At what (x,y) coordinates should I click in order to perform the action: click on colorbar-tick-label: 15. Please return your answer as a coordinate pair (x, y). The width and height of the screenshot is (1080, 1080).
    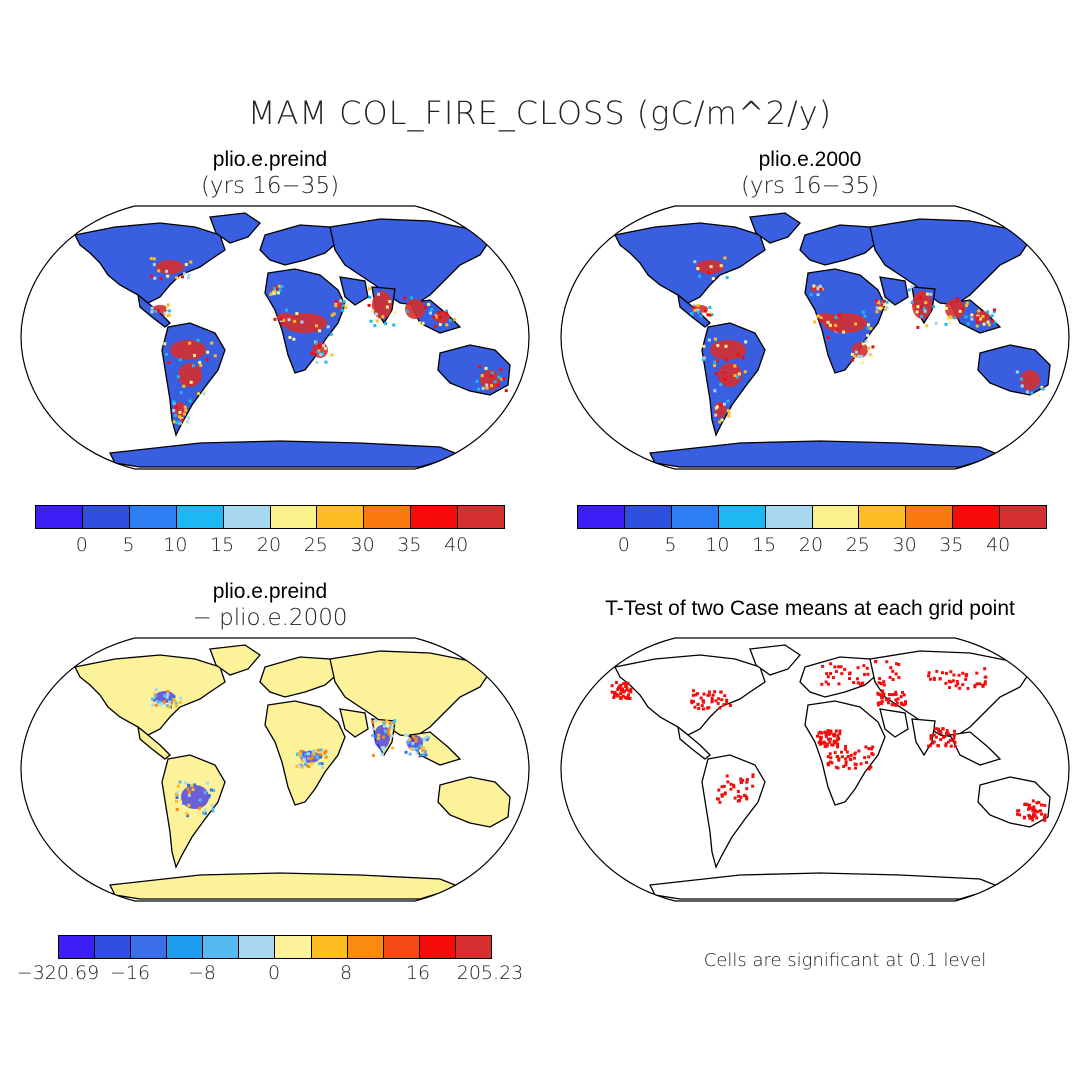
    Looking at the image, I should click on (222, 545).